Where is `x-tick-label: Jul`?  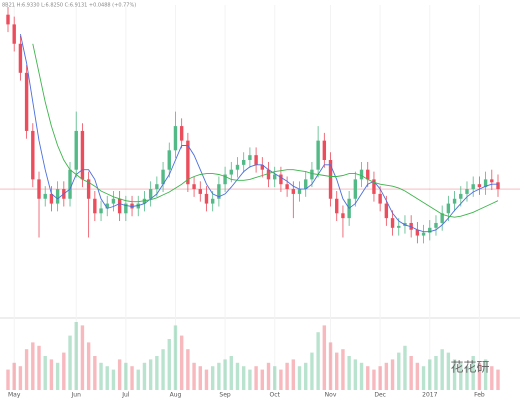 x-tick-label: Jul is located at coordinates (125, 395).